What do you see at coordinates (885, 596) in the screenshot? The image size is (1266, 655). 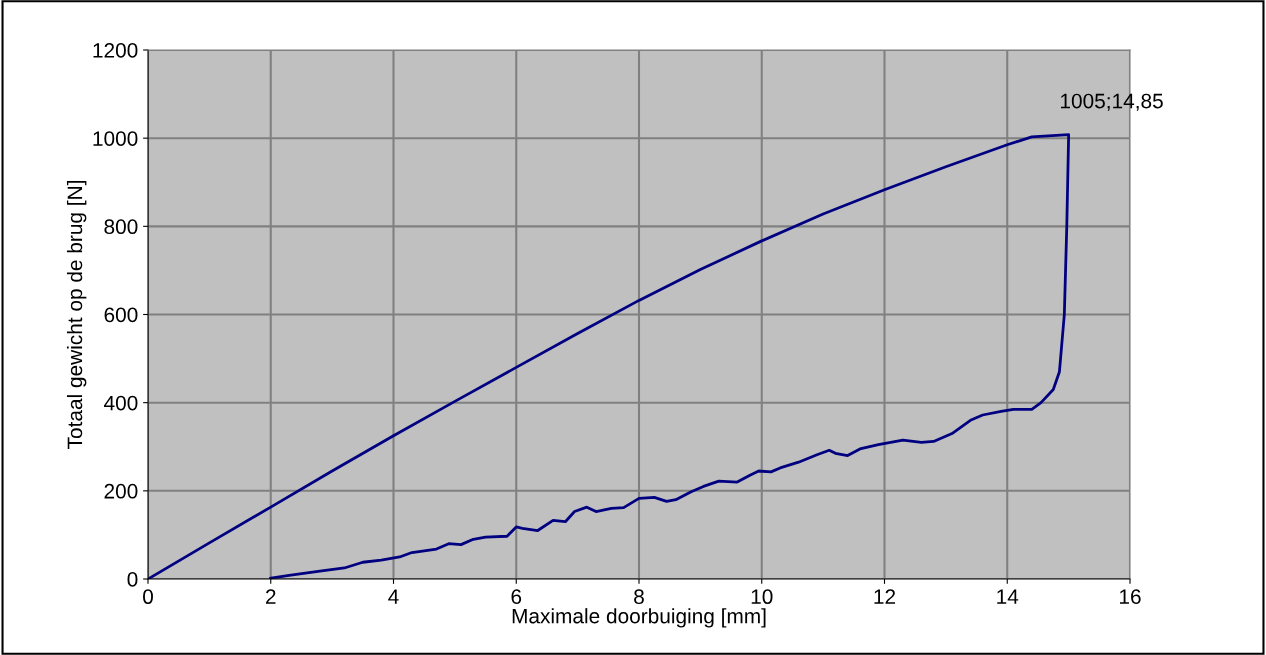 I see `x-tick-label: 12` at bounding box center [885, 596].